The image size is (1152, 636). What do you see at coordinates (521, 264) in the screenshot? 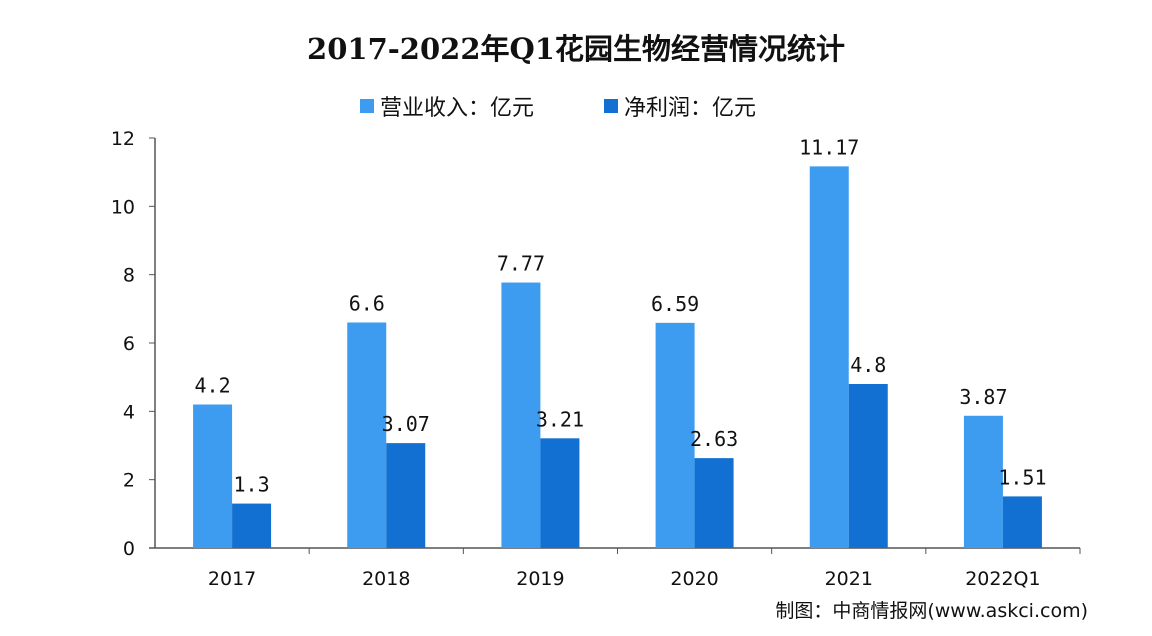
I see `data-label: 7.77` at bounding box center [521, 264].